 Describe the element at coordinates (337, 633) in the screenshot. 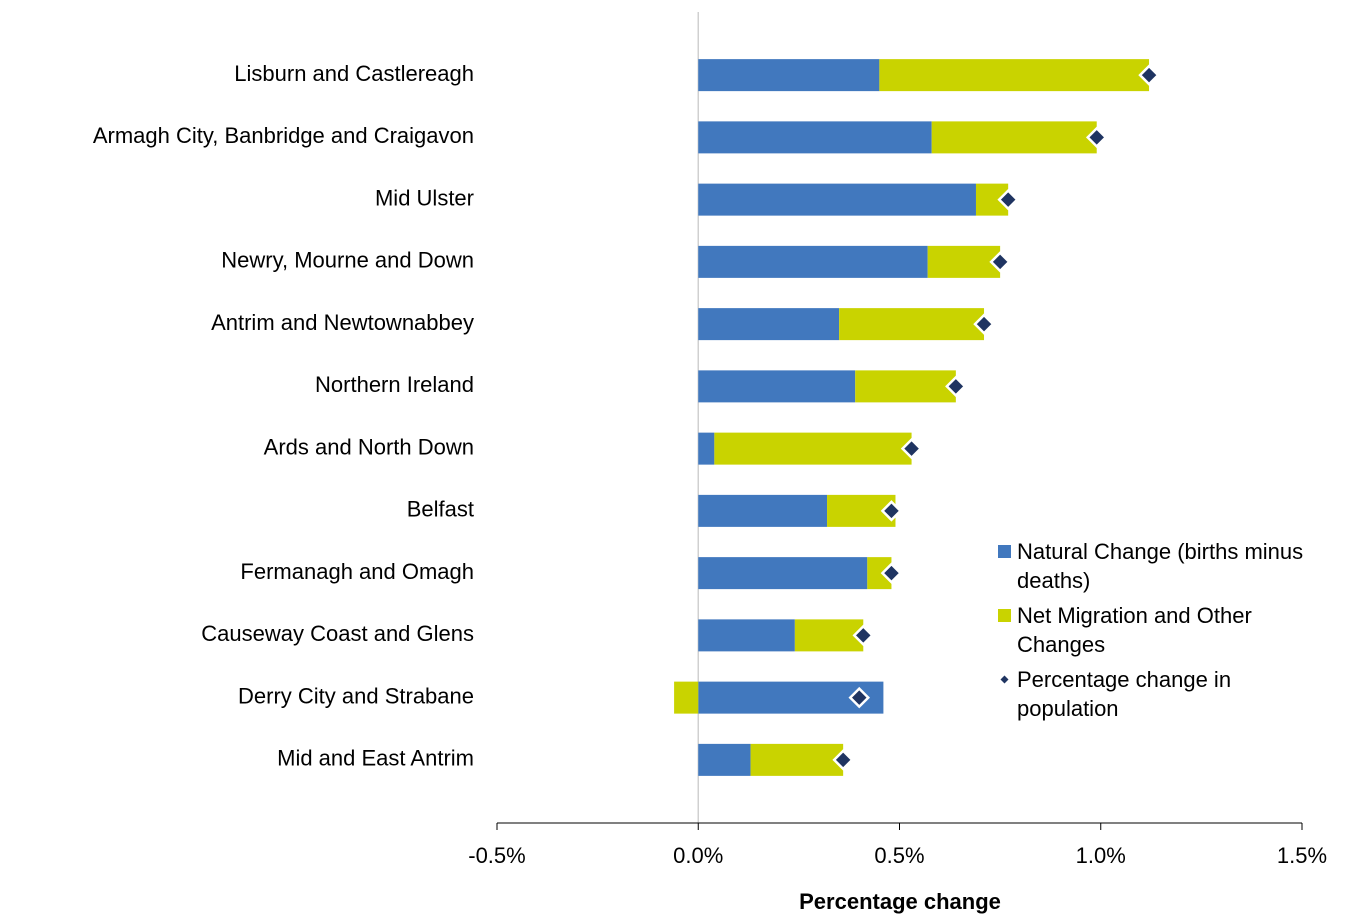

I see `category-label: Causeway Coast and Glens` at that location.